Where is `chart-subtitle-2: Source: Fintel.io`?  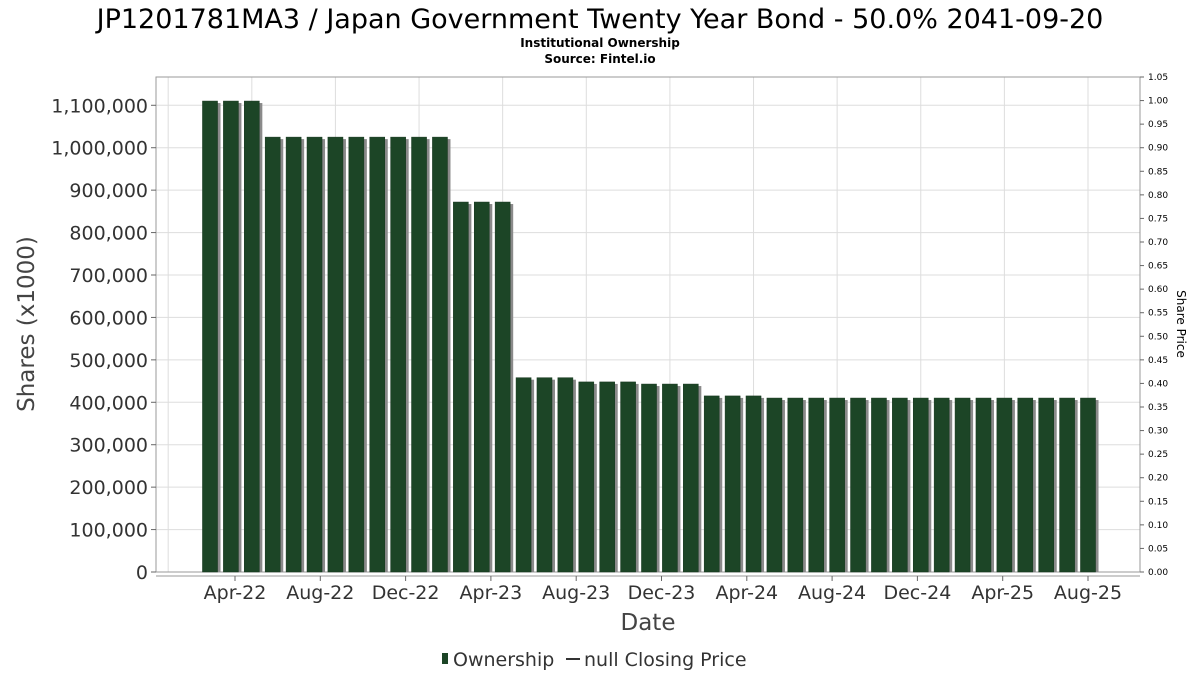
chart-subtitle-2: Source: Fintel.io is located at coordinates (599, 59).